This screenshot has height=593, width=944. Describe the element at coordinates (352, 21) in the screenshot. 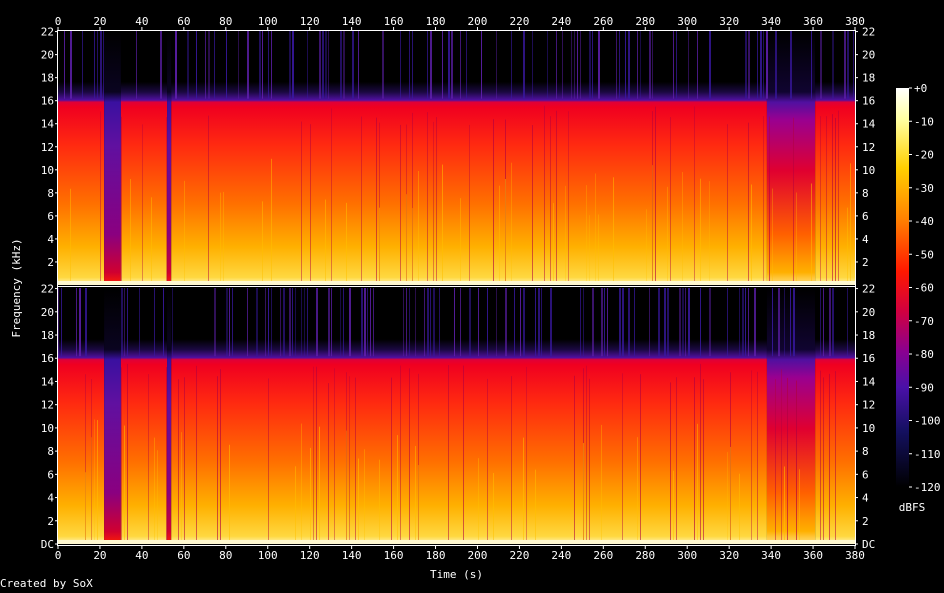

I see `x-tick-label-top: 140` at that location.